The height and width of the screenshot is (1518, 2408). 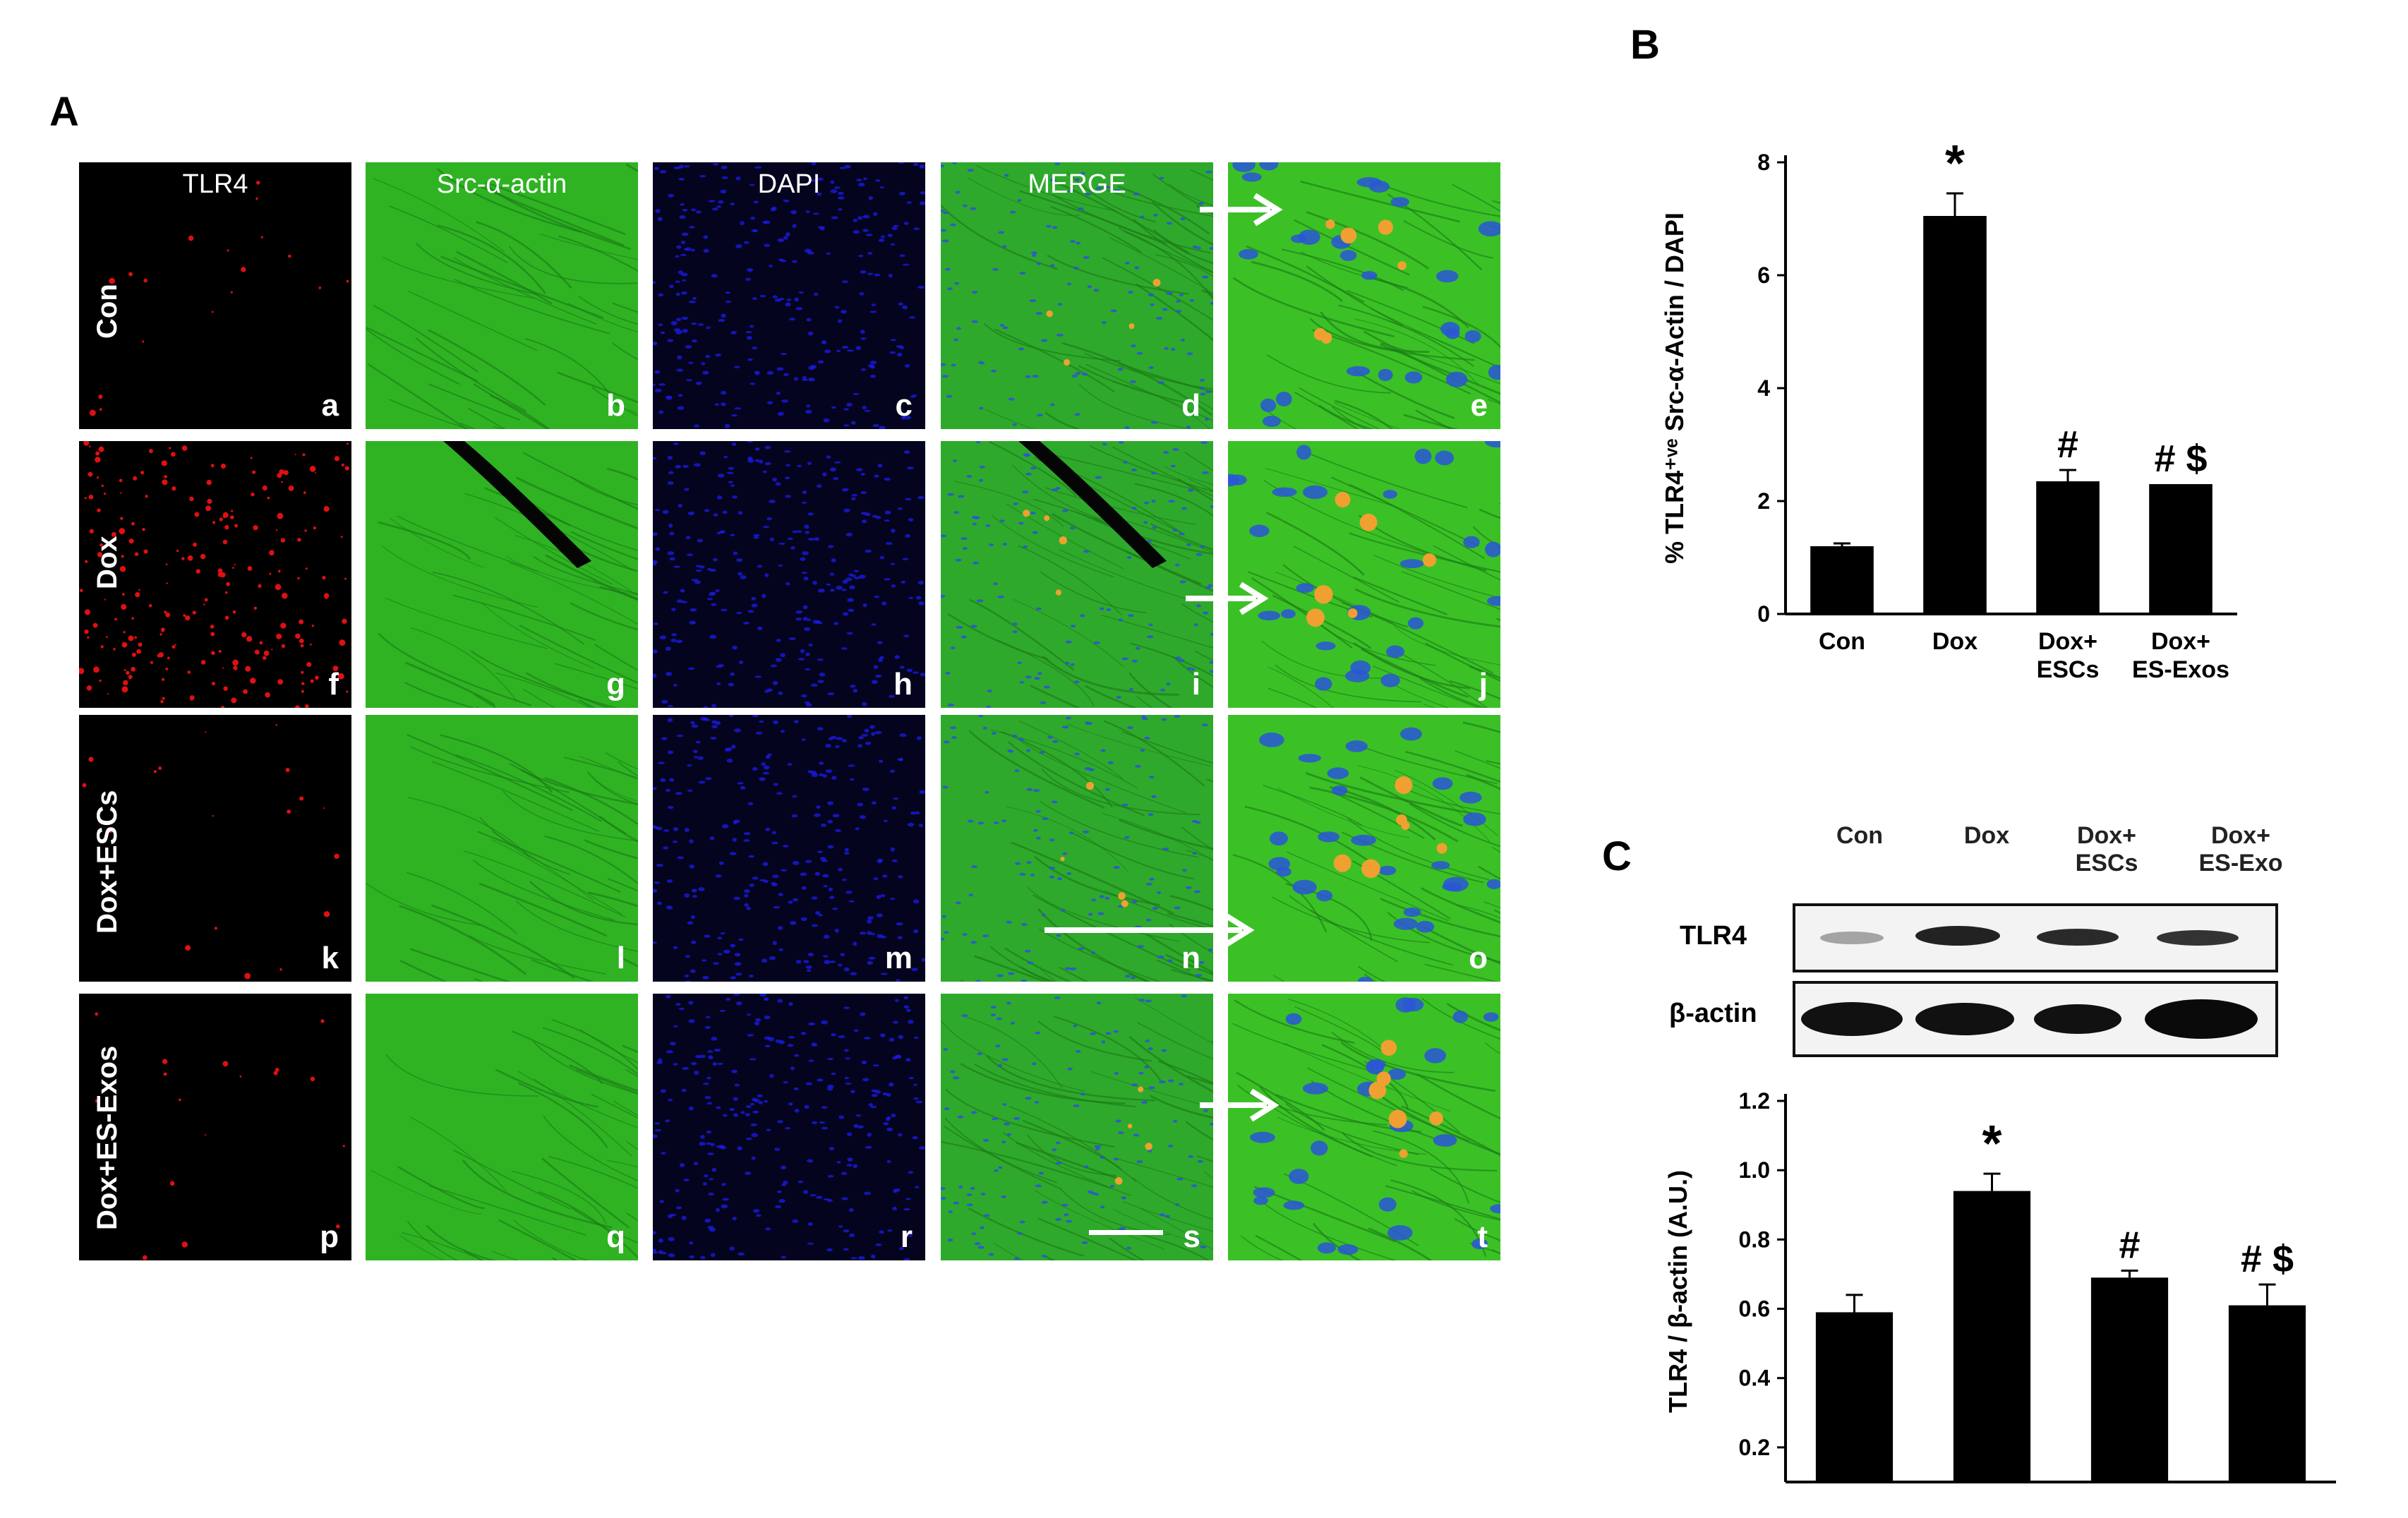 I want to click on actin-bands, so click(x=2029, y=1019).